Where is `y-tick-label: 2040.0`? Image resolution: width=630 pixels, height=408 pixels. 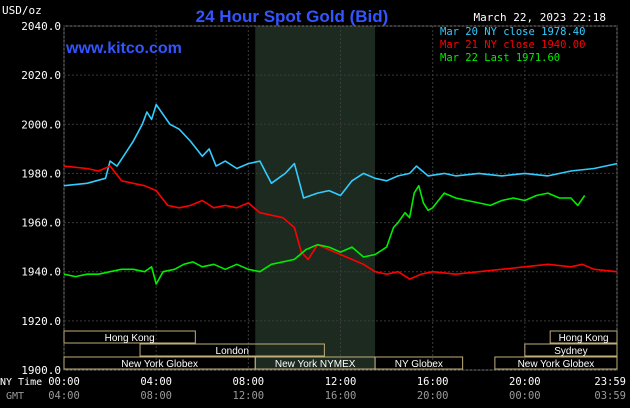
y-tick-label: 2040.0 is located at coordinates (41, 26).